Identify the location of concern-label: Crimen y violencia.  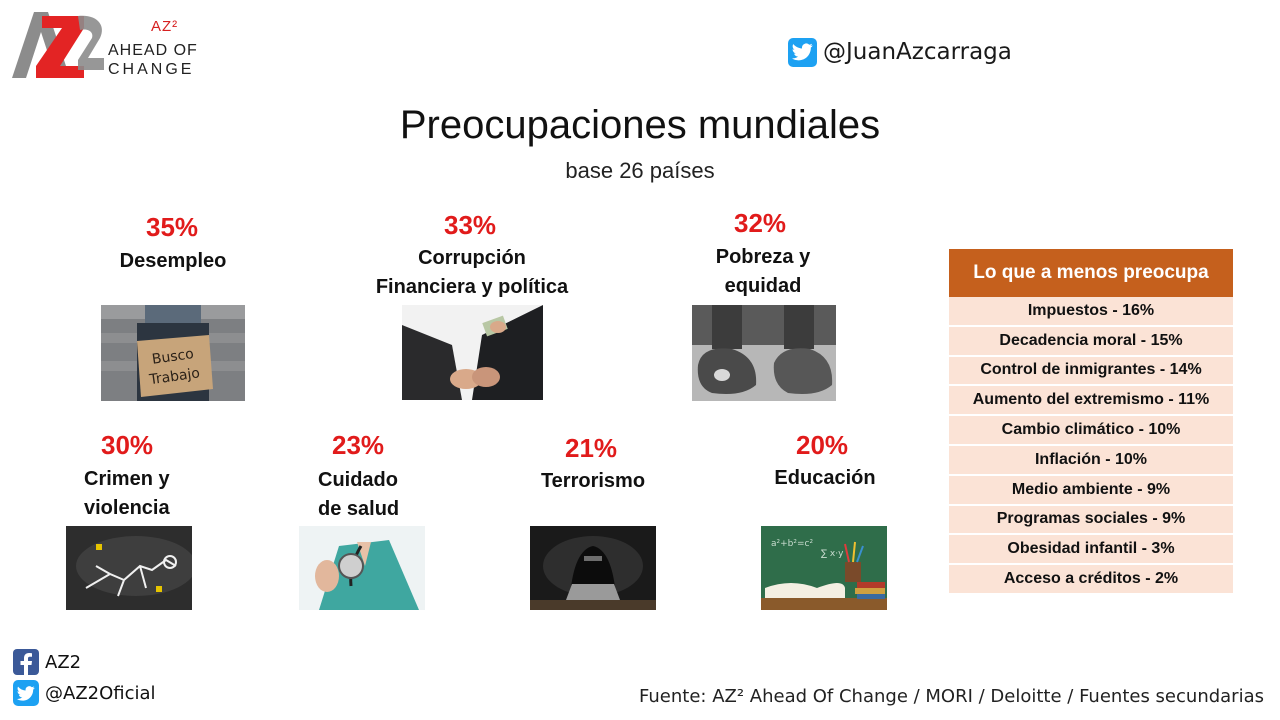
(127, 493).